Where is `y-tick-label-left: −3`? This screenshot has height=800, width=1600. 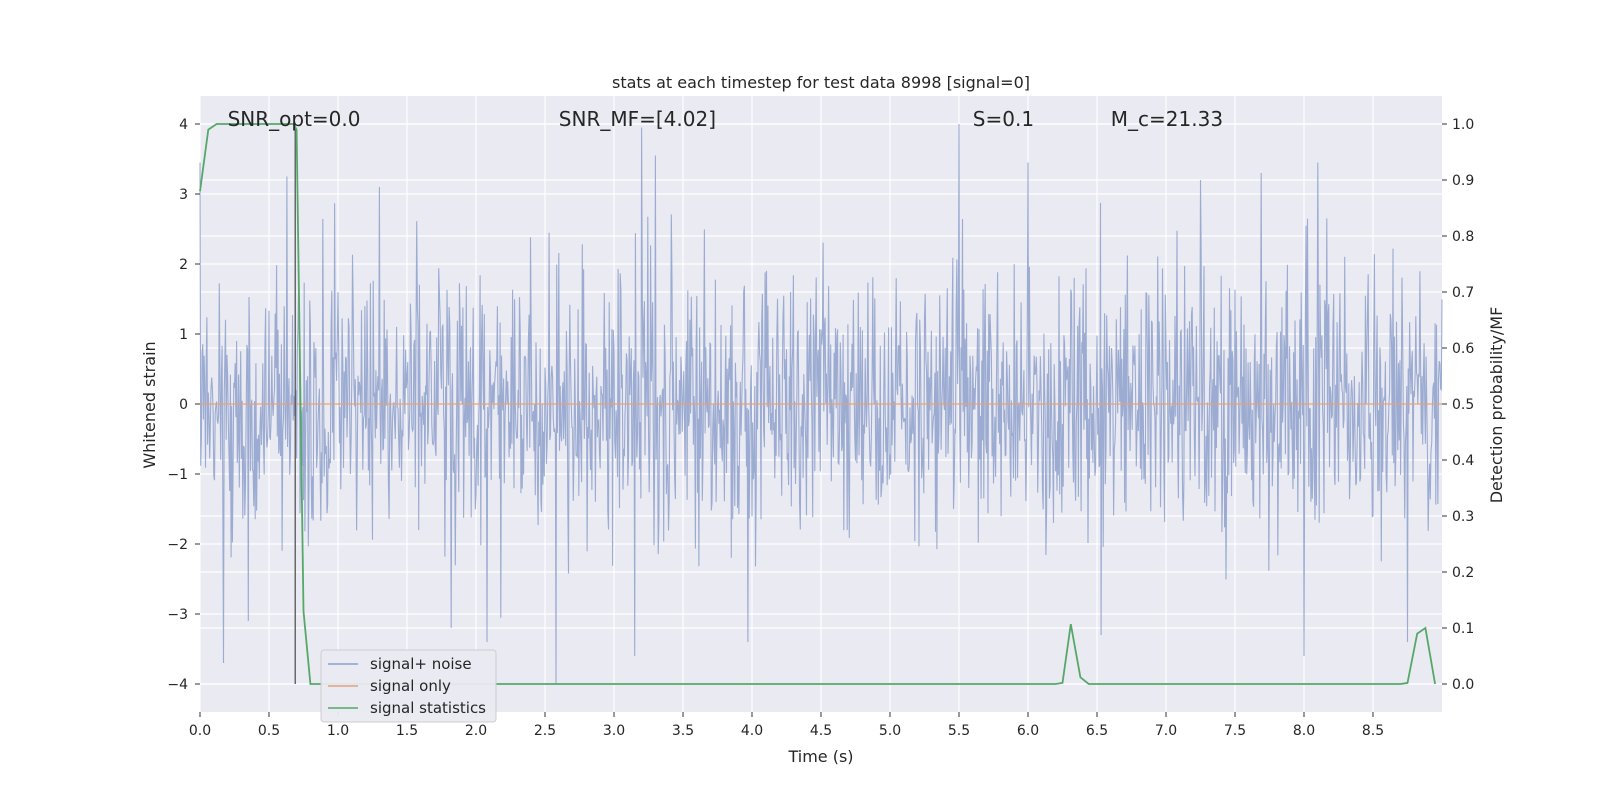
y-tick-label-left: −3 is located at coordinates (177, 615).